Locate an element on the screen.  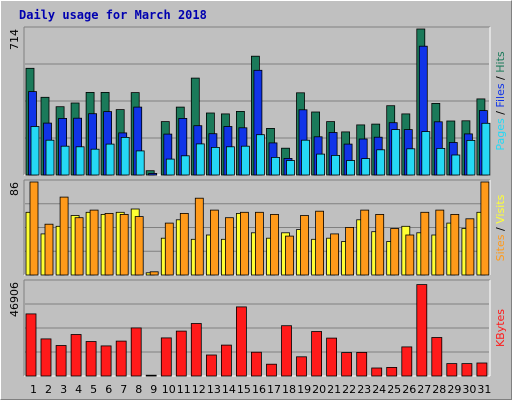
x-tick-day-7: 7 is located at coordinates (123, 389).